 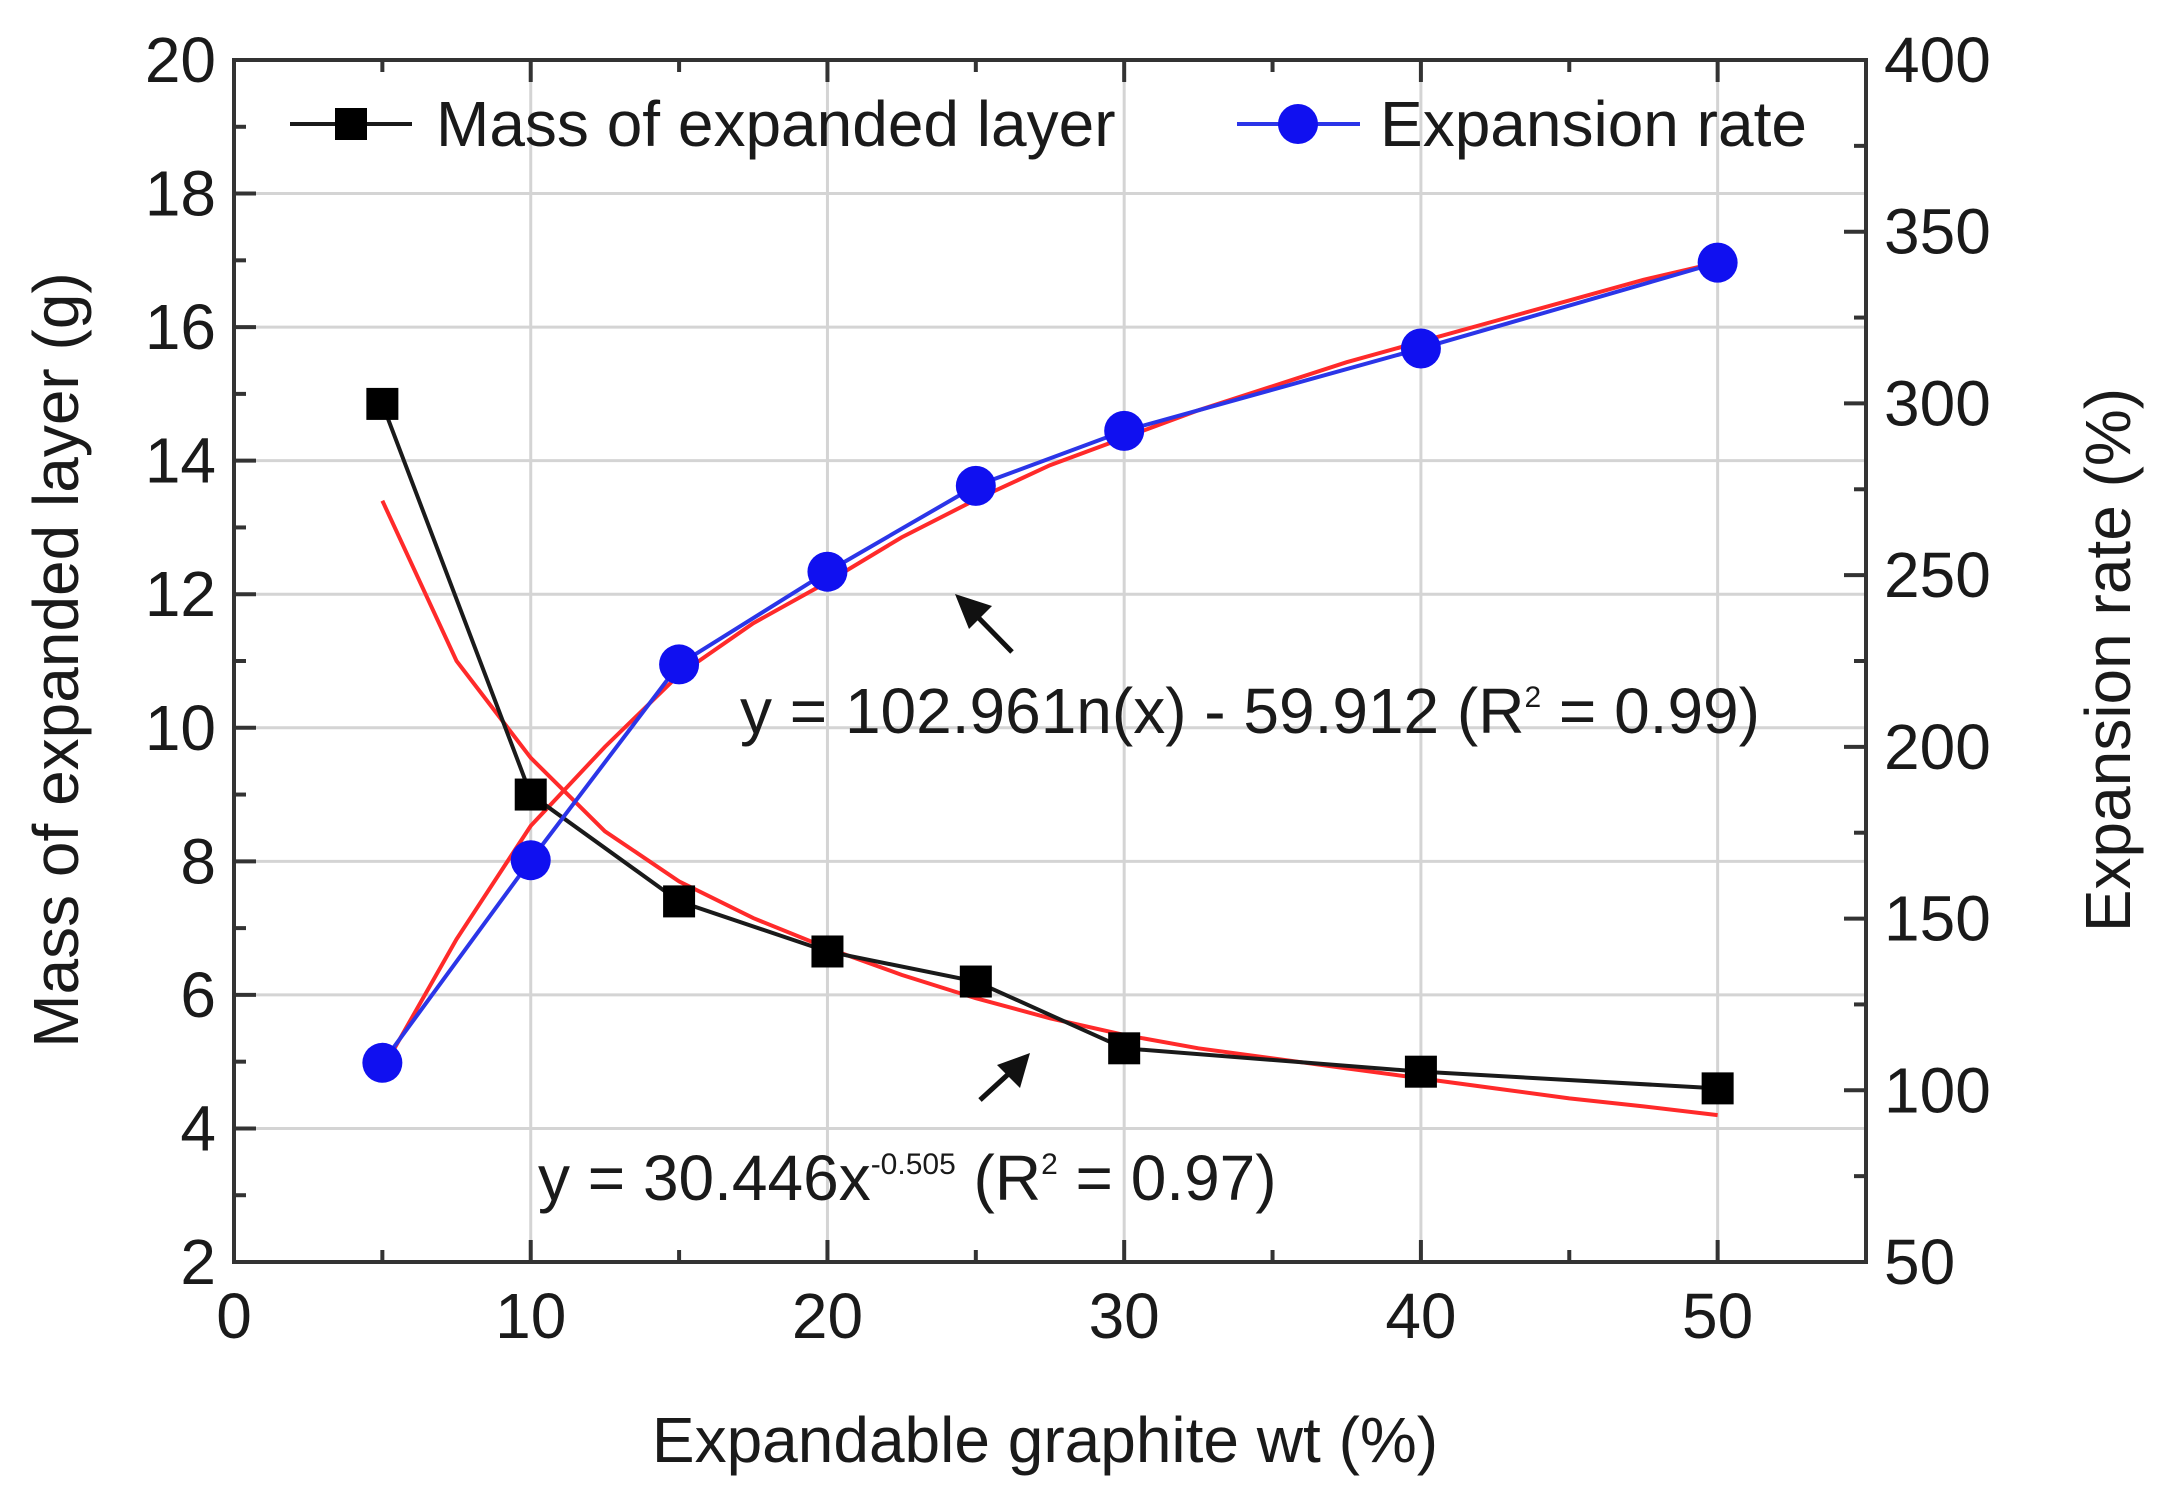 What do you see at coordinates (1532, 697) in the screenshot?
I see `annotation-log-sup: 2` at bounding box center [1532, 697].